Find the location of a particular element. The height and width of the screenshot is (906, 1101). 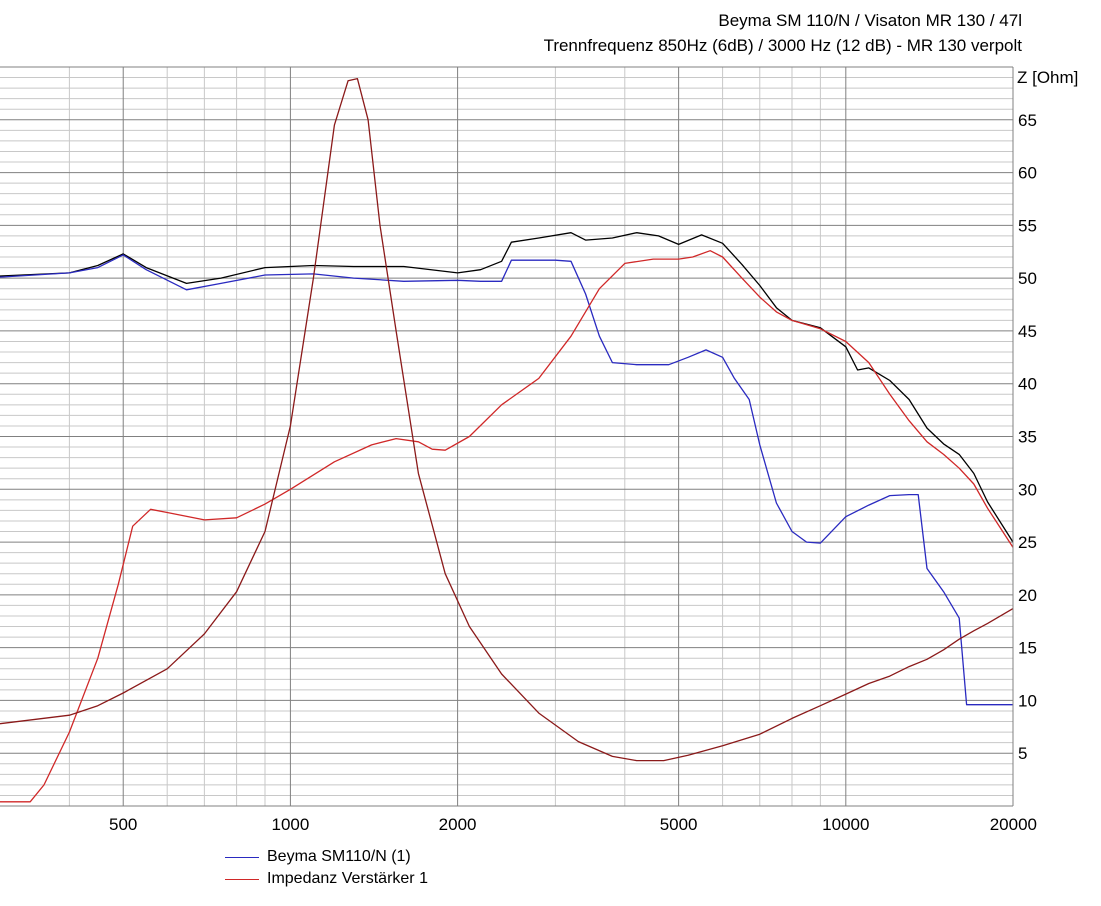

legend: Beyma SM110/N (1) Impedanz Verstärker 1 is located at coordinates (326, 868).